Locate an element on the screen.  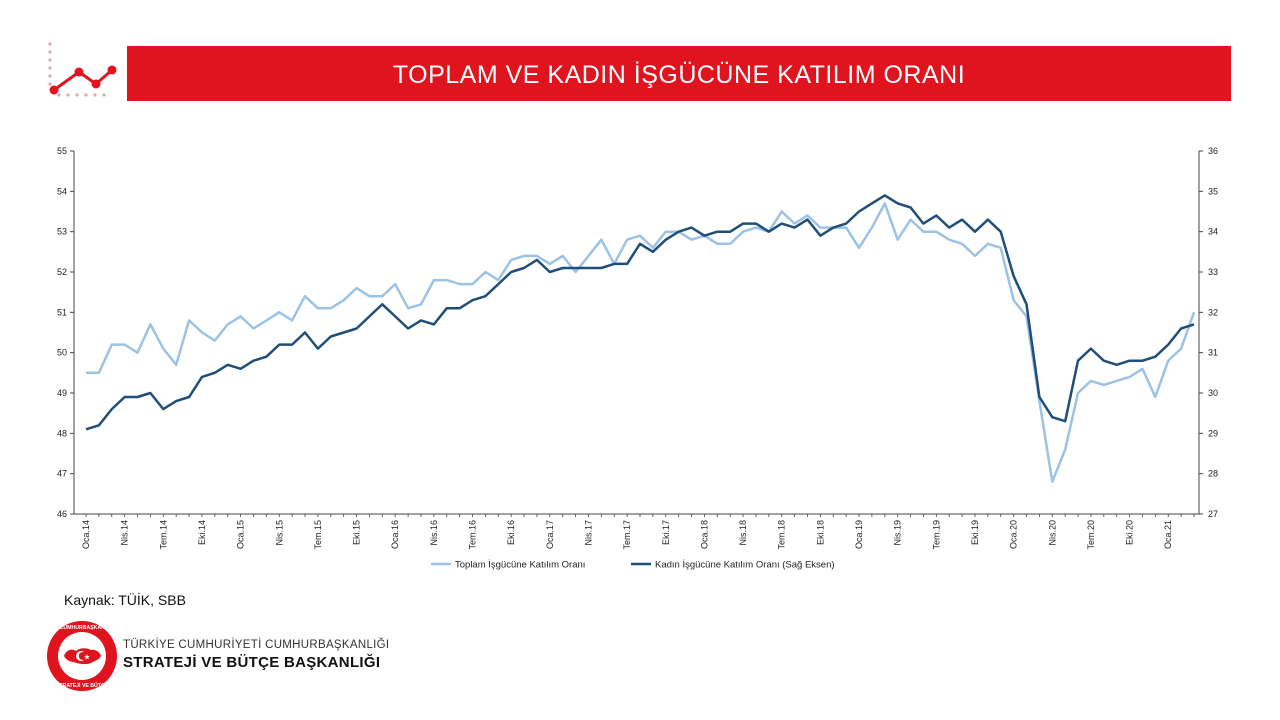
x-tick-label: Eki.15 is located at coordinates (357, 532).